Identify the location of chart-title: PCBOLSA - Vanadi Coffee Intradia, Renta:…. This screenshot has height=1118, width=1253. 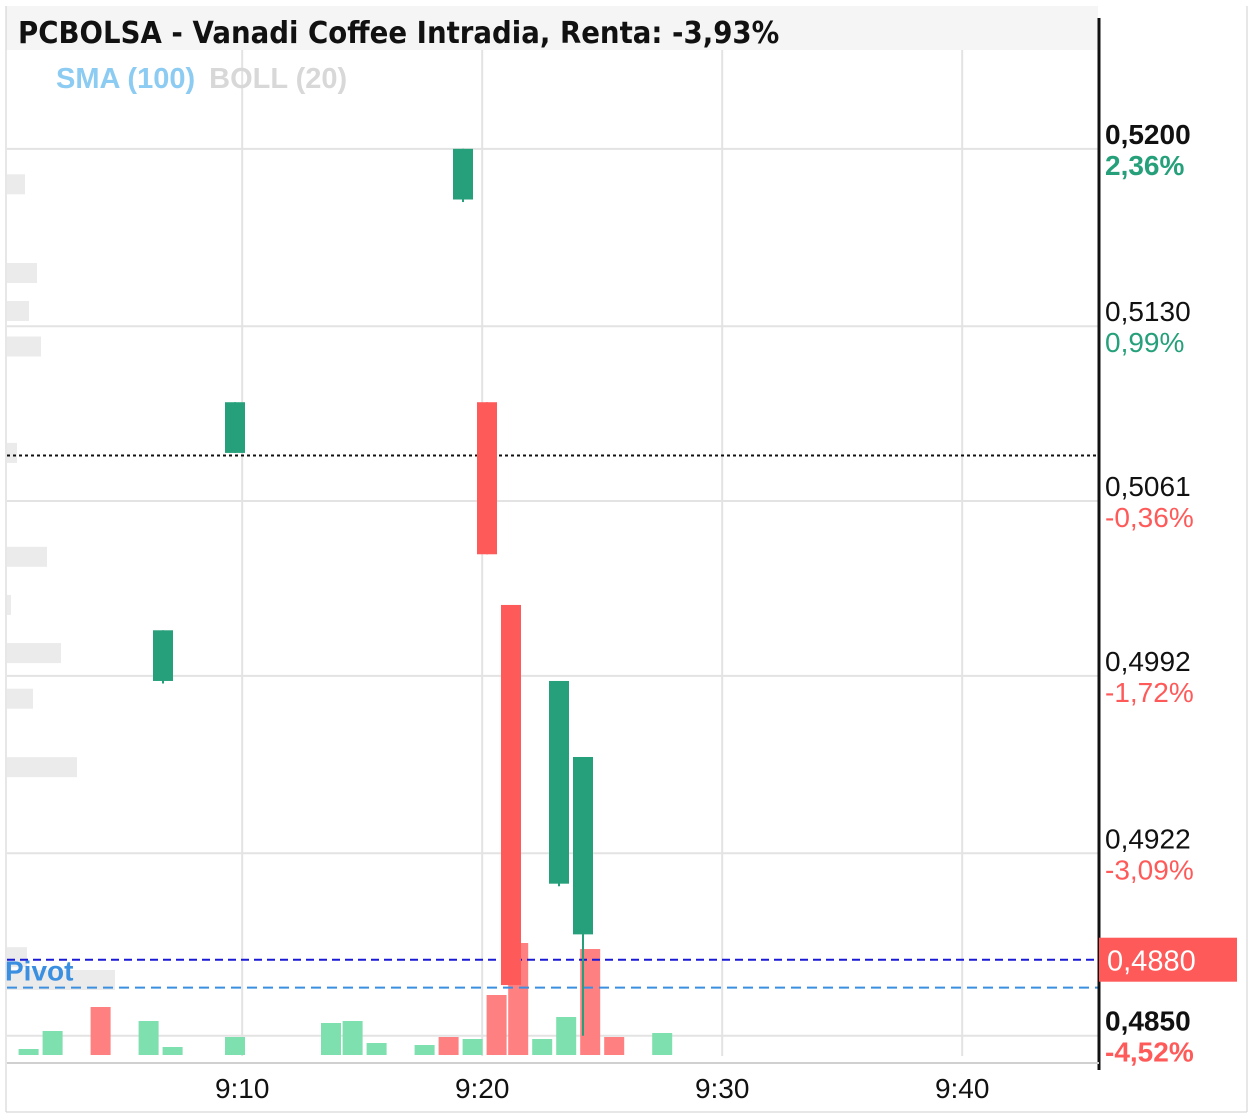
(399, 33).